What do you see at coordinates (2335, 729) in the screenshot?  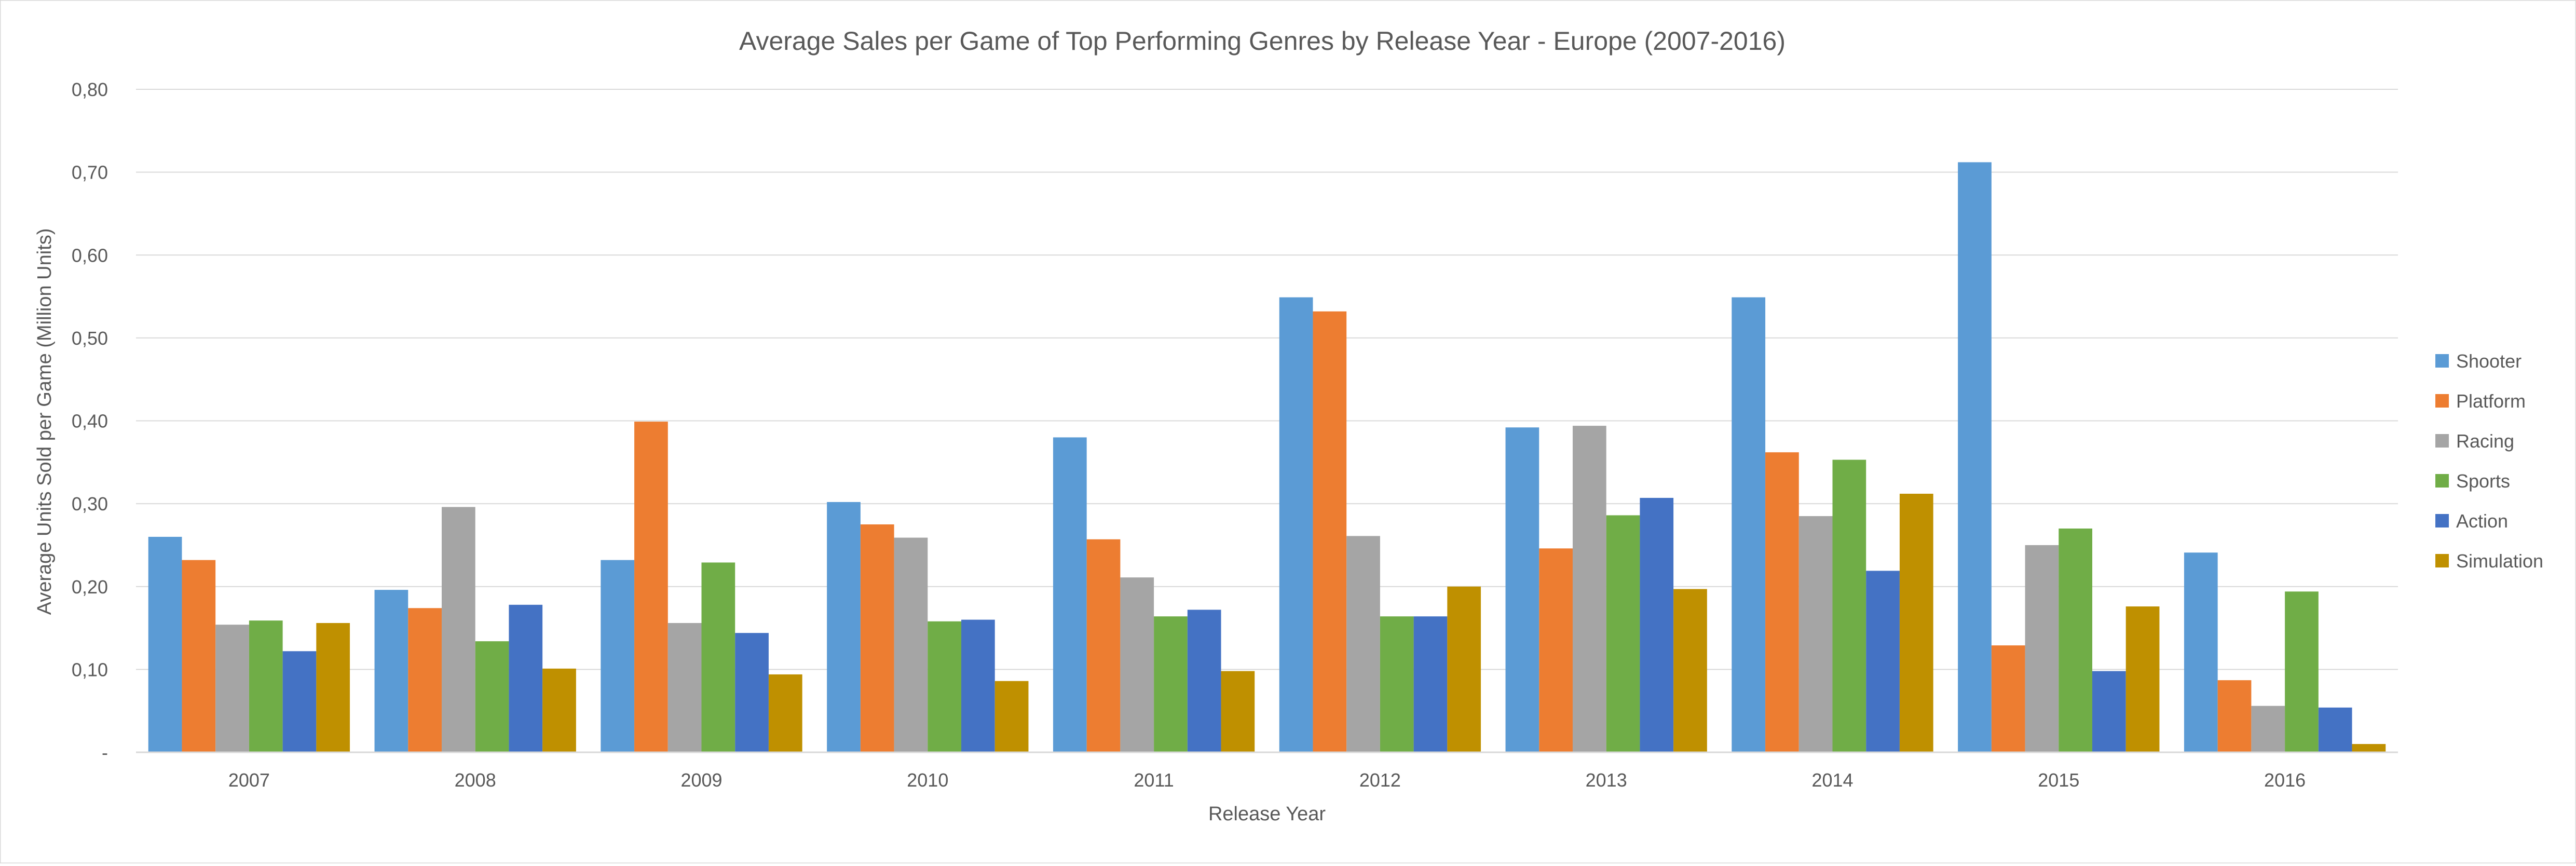 I see `bar-action-2016` at bounding box center [2335, 729].